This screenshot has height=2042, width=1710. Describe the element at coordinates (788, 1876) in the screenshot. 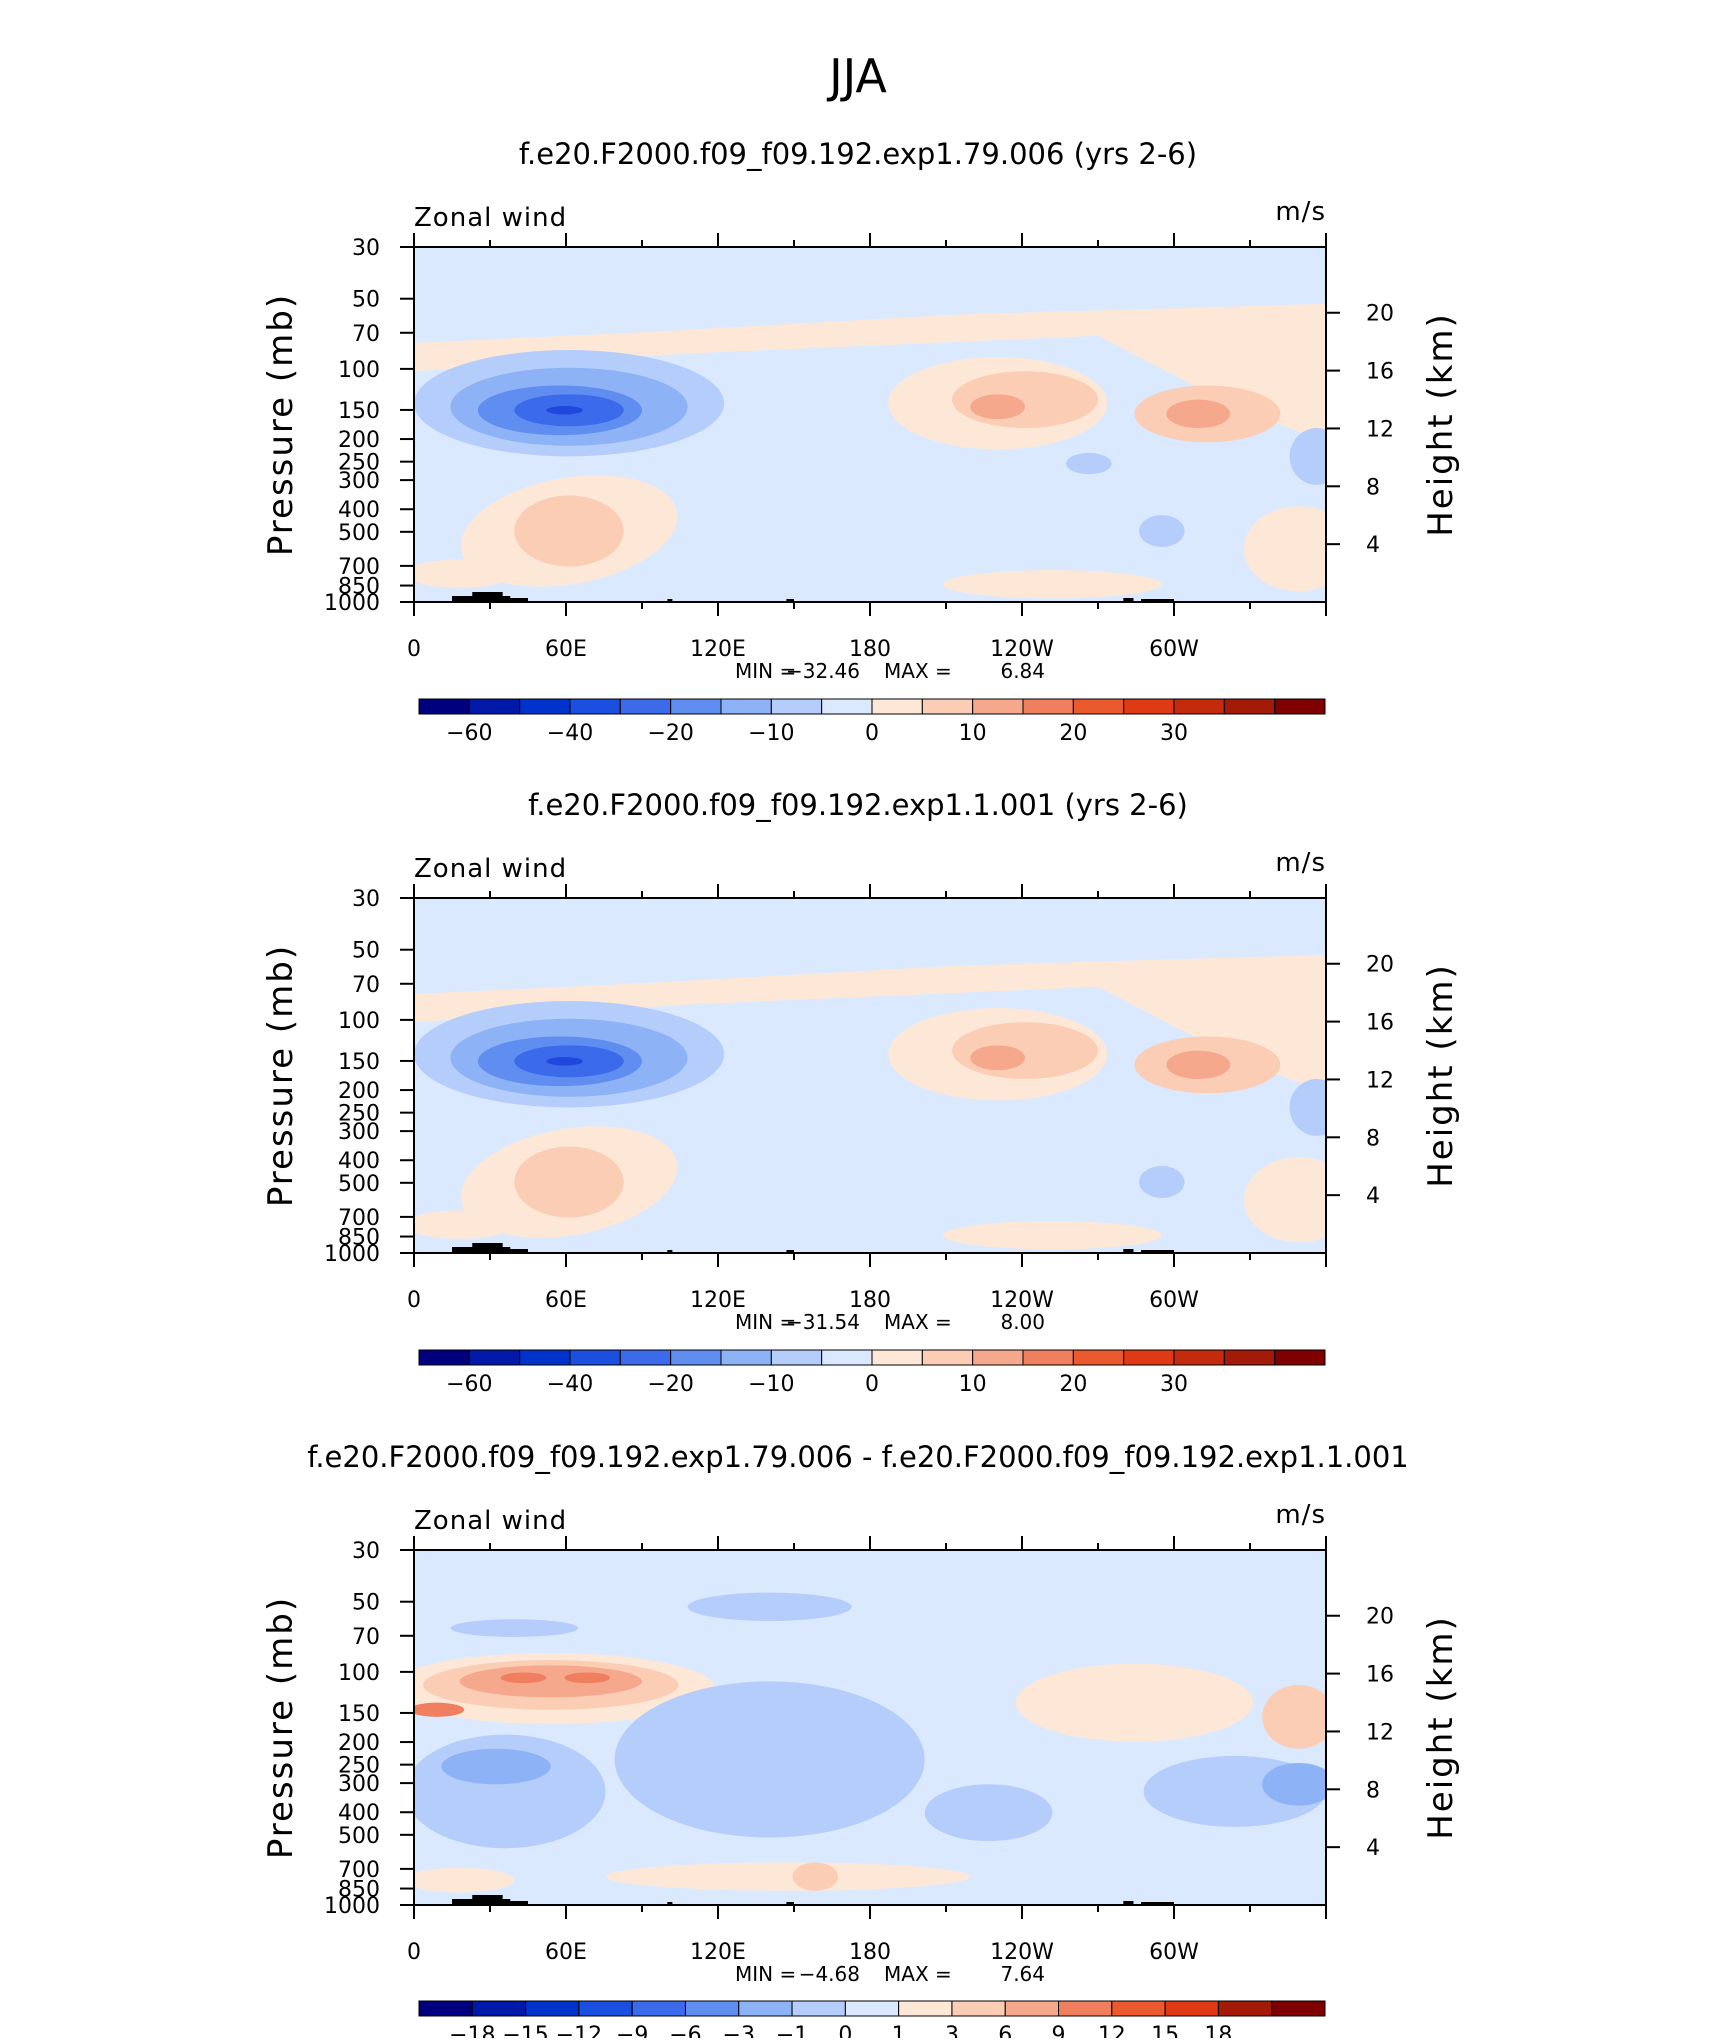

I see `diff-lower-positive` at that location.